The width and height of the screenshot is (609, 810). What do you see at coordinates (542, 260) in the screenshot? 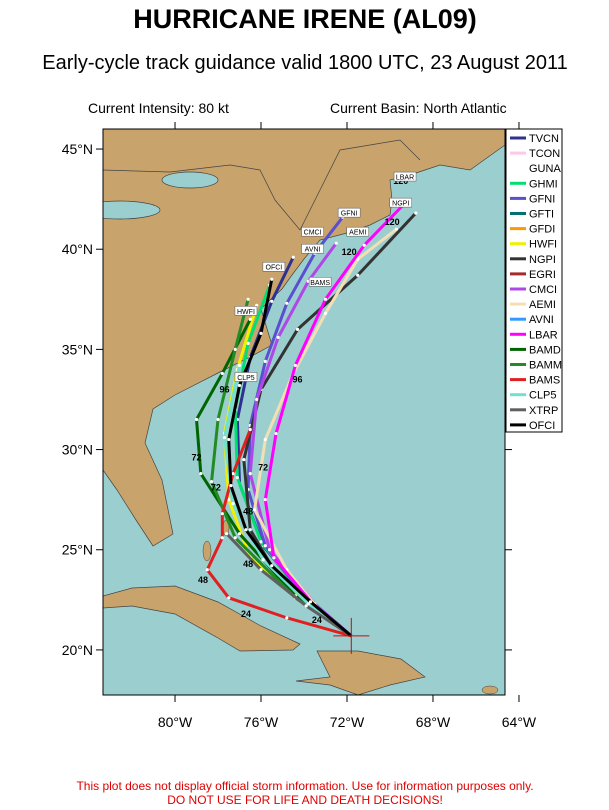
I see `legend-label: NGPI` at bounding box center [542, 260].